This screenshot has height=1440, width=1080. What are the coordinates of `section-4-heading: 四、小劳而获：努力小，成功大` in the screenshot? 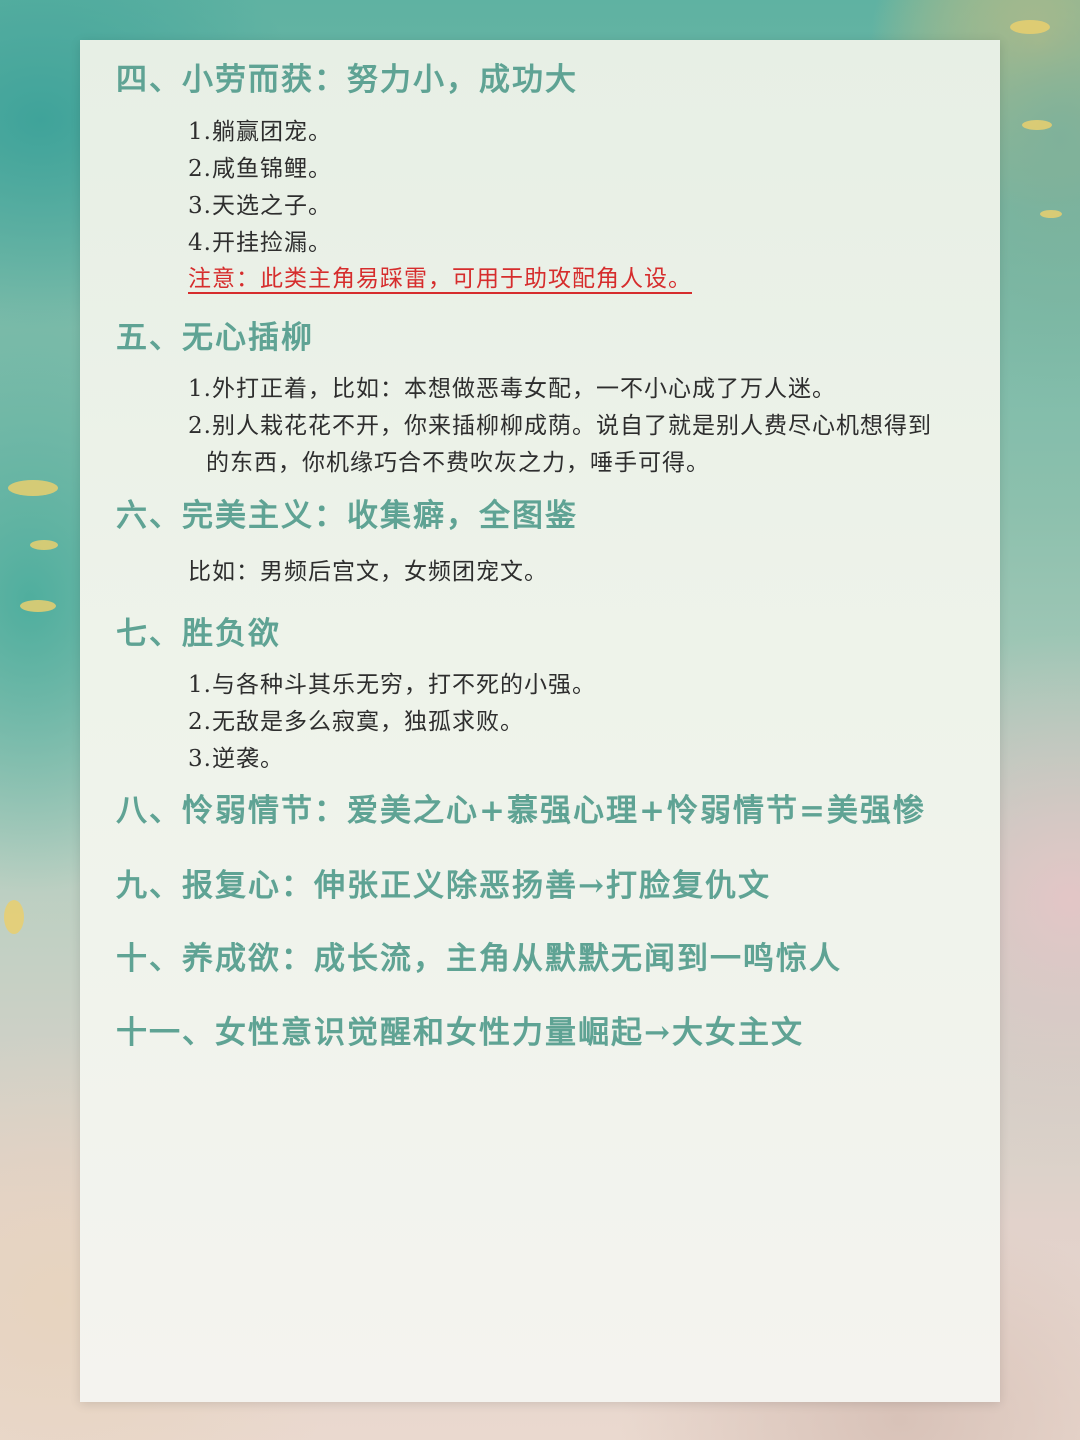 It's located at (347, 80).